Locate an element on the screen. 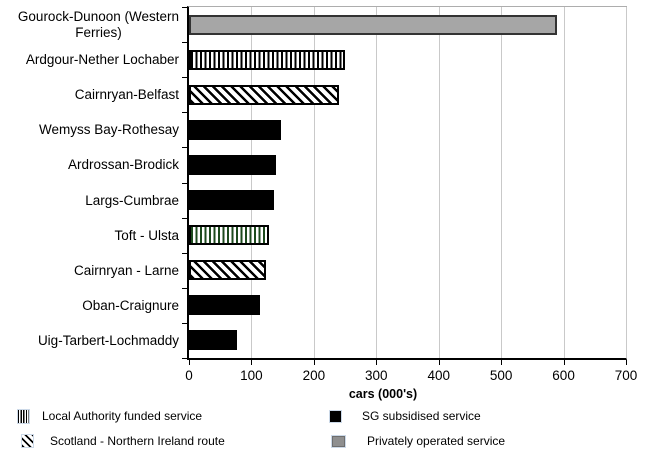 Image resolution: width=650 pixels, height=457 pixels. legend-label: SG subsidised service is located at coordinates (421, 416).